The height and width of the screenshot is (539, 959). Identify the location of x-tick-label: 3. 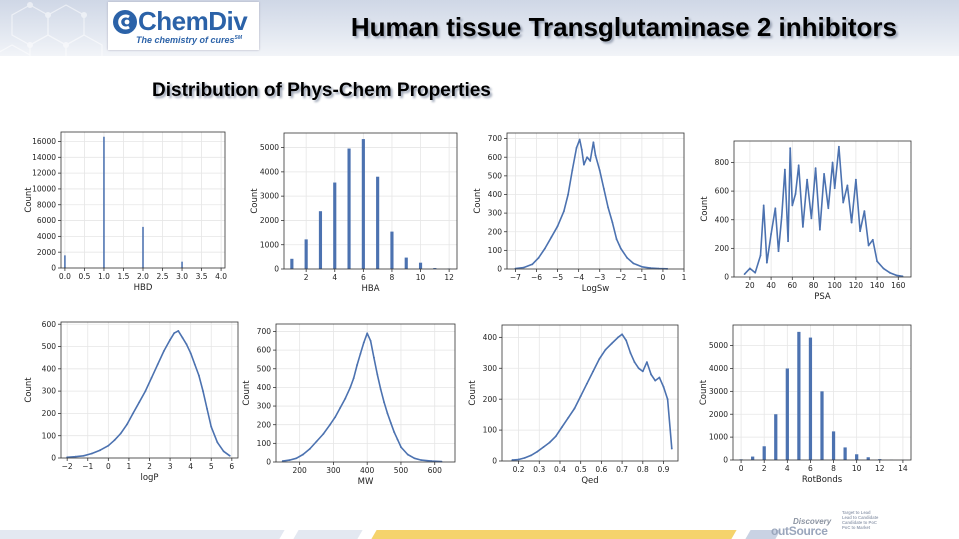
(170, 466).